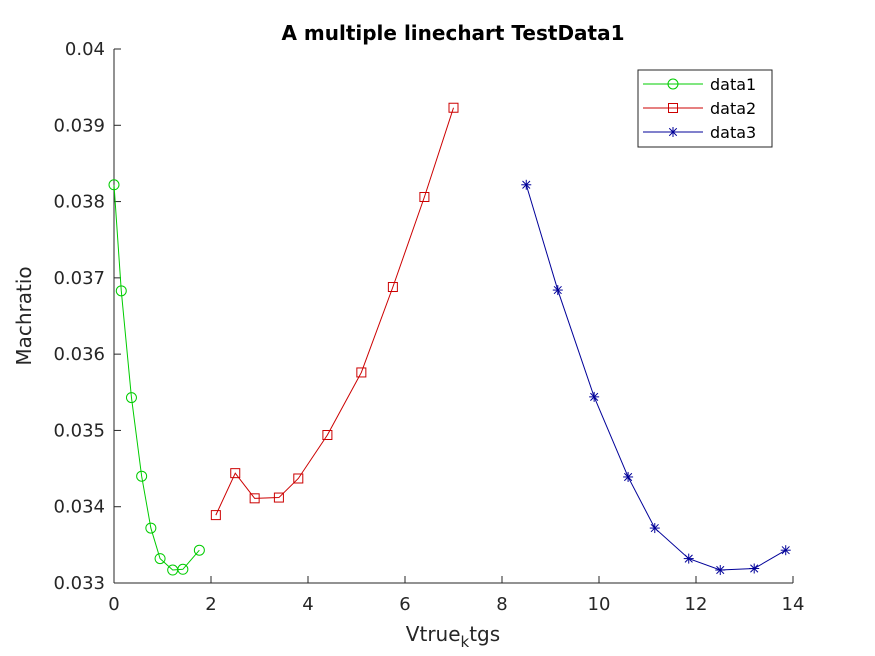 The width and height of the screenshot is (875, 656). I want to click on y-tick-label: 0.037, so click(79, 278).